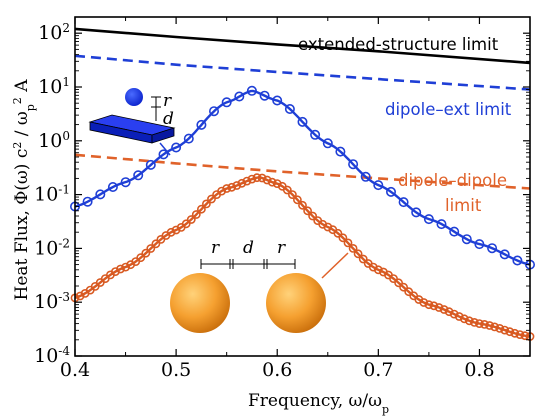 The width and height of the screenshot is (535, 416). I want to click on x-tick-label: 0.6, so click(277, 370).